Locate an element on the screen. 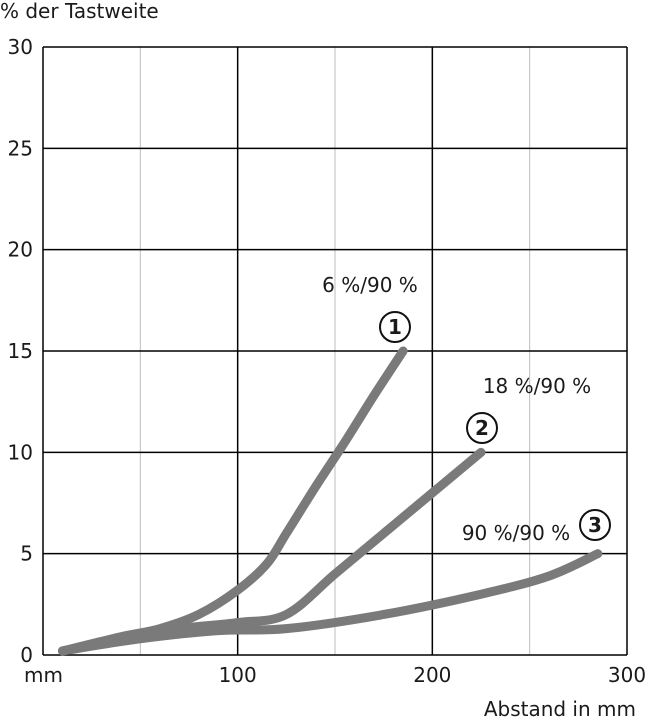 The width and height of the screenshot is (650, 720). y-tick-label: 5 is located at coordinates (26, 554).